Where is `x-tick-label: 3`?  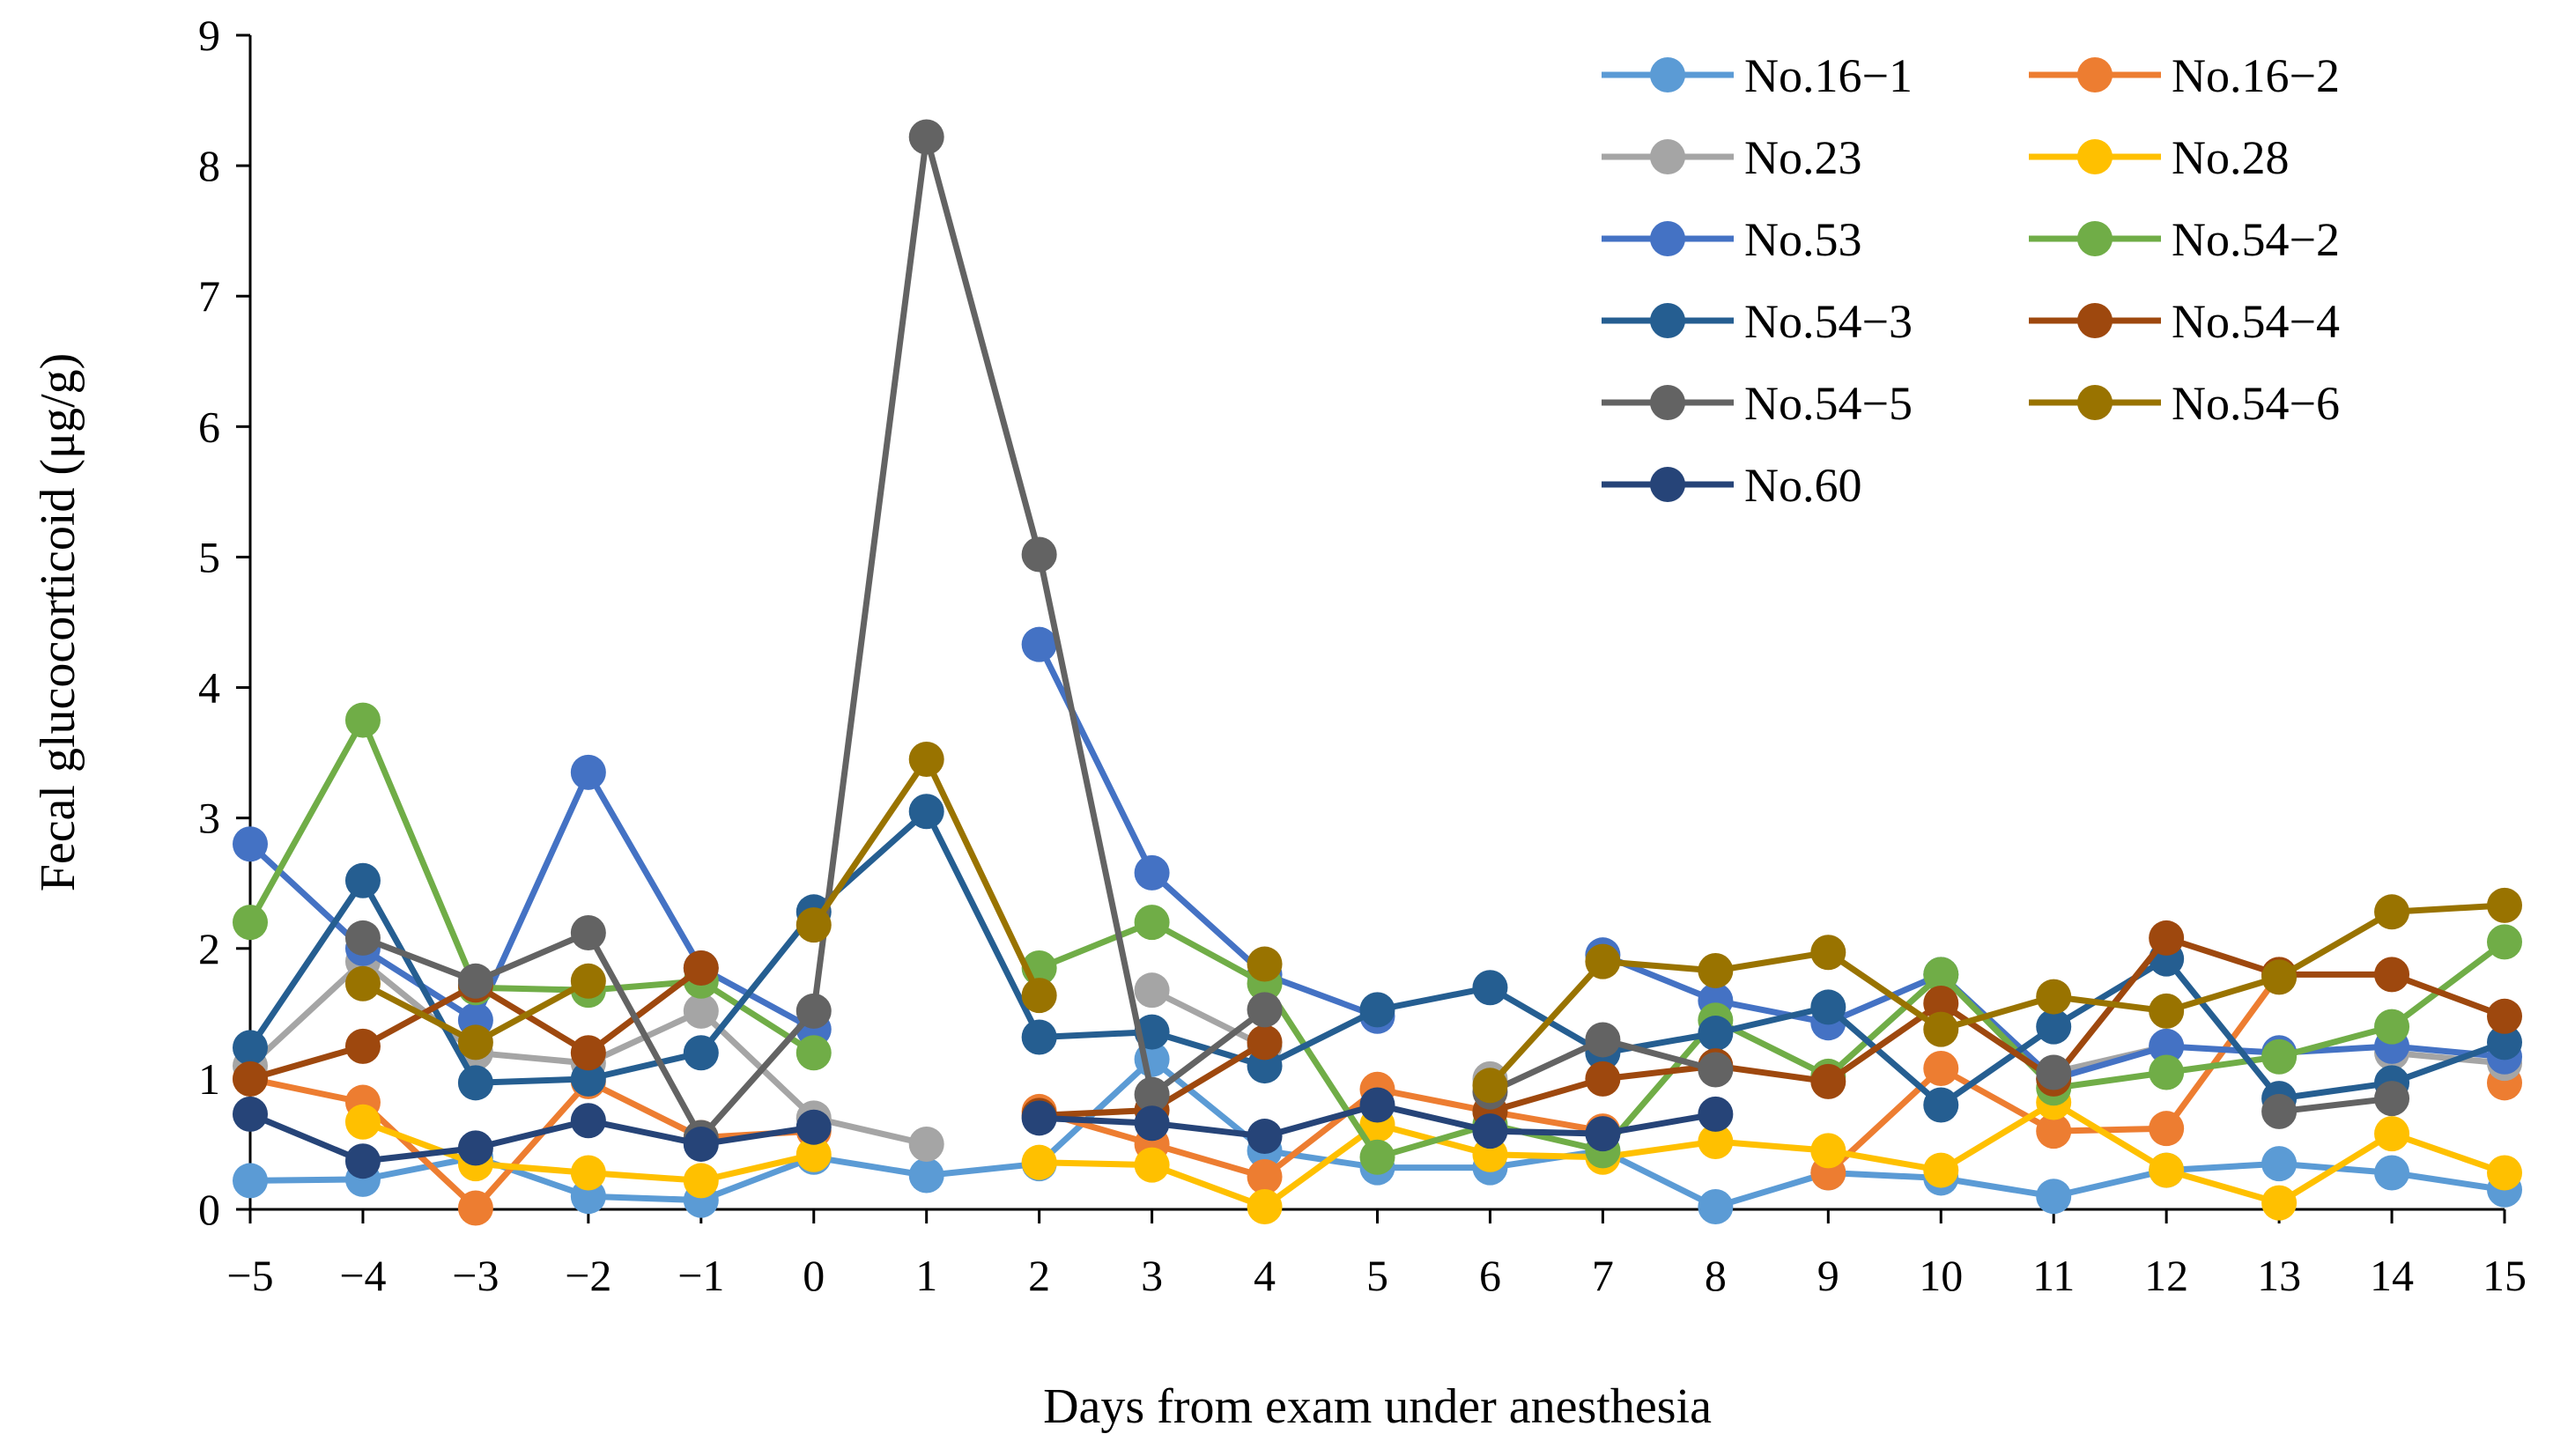
x-tick-label: 3 is located at coordinates (1152, 1275).